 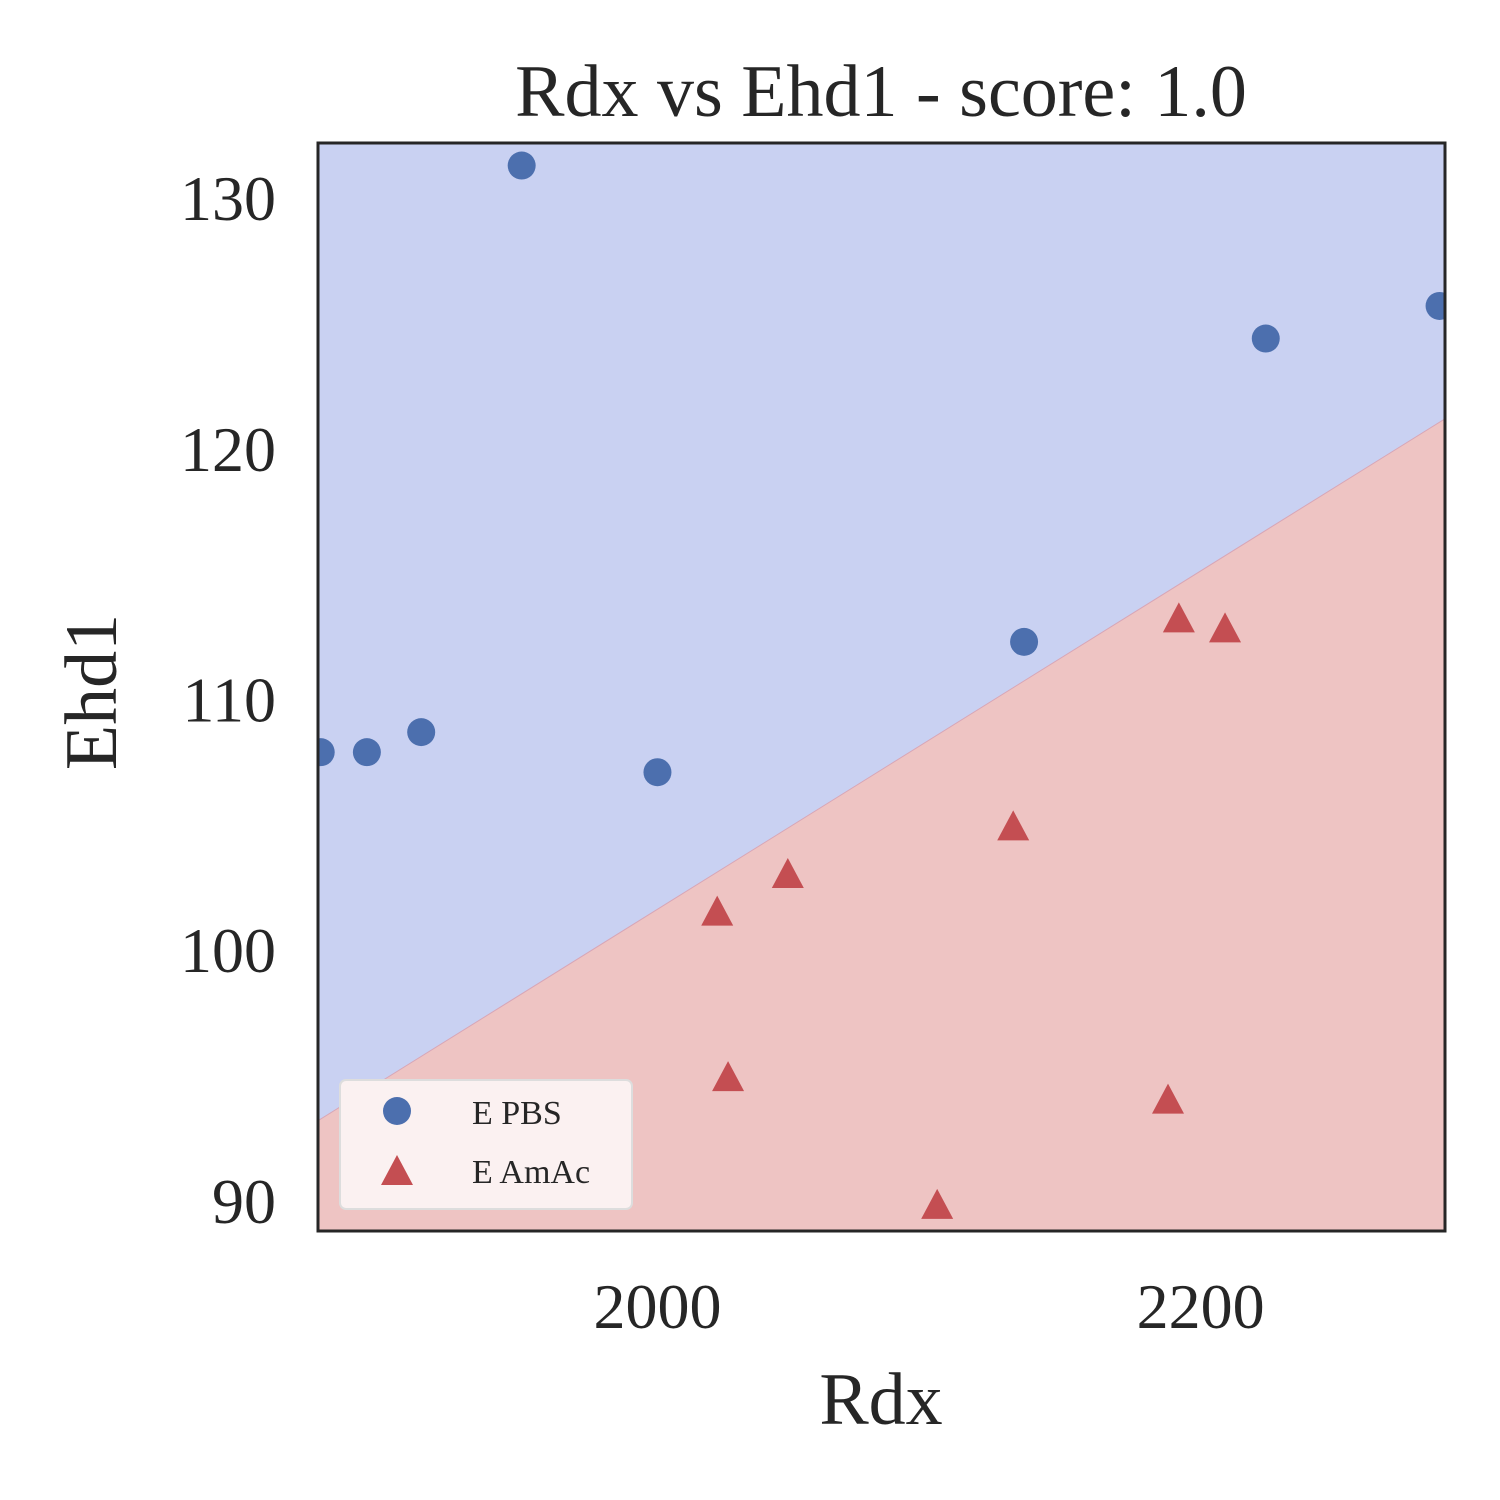 I want to click on y-tick-label-100: 100, so click(x=228, y=950).